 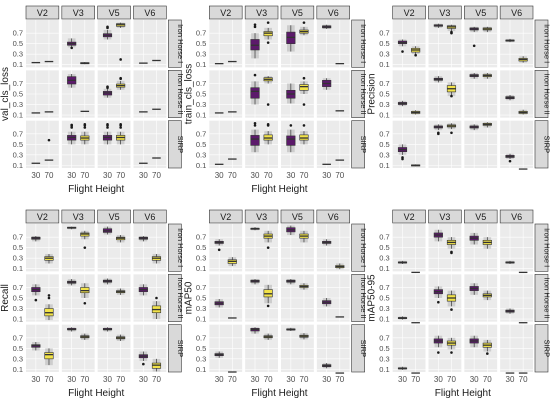 I want to click on y-axis-title: Precision, so click(x=372, y=93).